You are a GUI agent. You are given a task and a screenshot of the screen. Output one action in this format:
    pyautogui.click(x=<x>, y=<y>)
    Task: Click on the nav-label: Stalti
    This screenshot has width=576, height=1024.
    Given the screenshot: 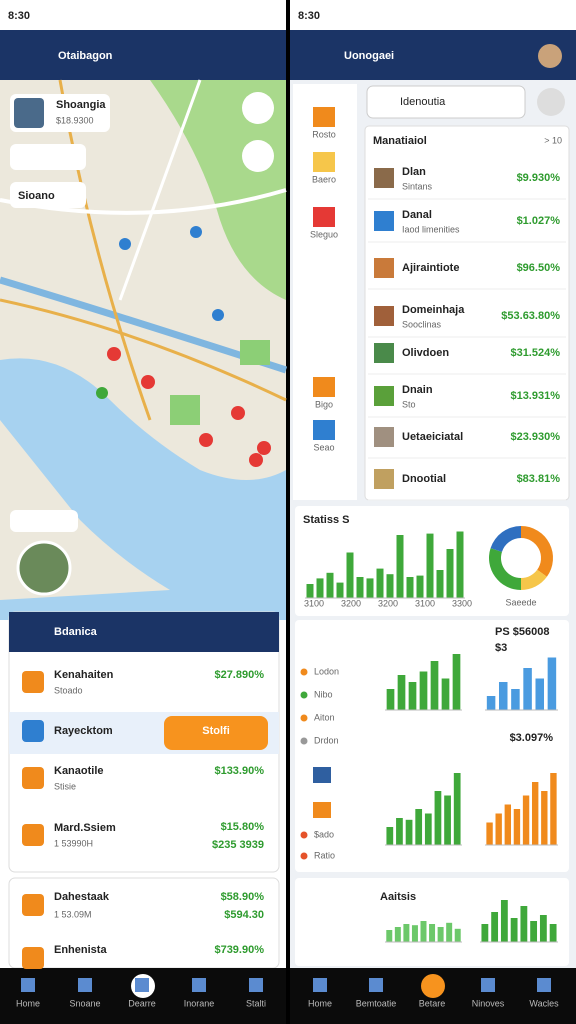 What is the action you would take?
    pyautogui.click(x=256, y=1003)
    